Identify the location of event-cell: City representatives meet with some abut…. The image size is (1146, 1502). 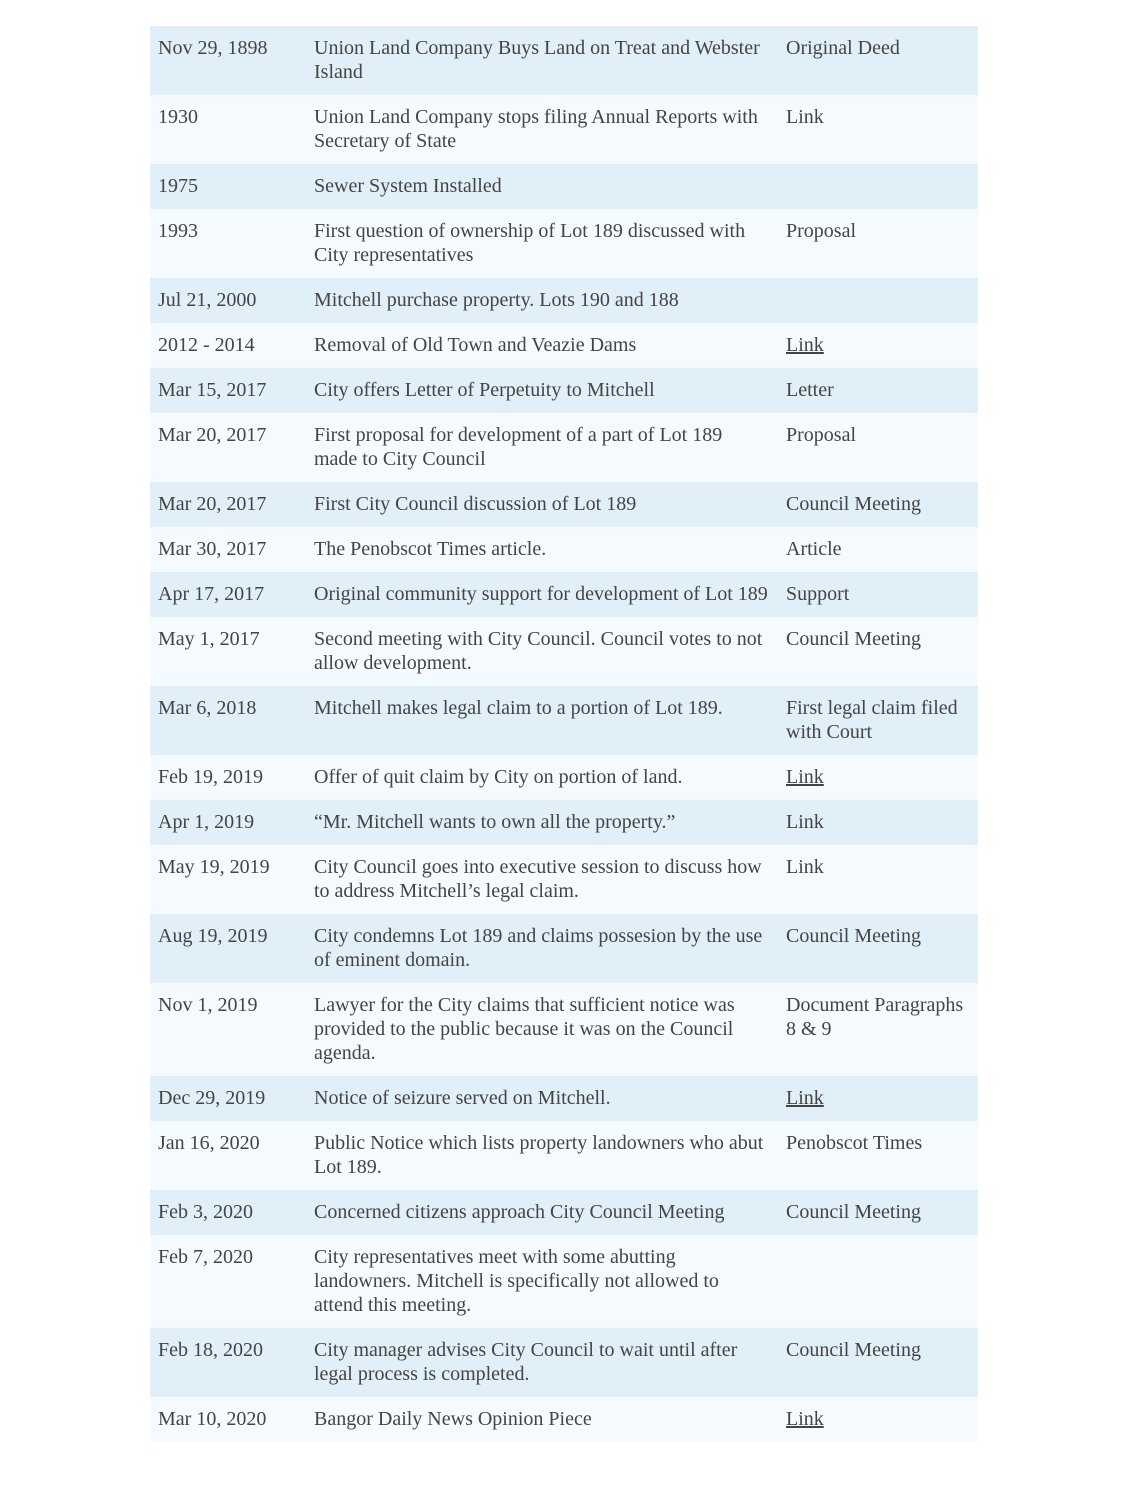
(516, 1281).